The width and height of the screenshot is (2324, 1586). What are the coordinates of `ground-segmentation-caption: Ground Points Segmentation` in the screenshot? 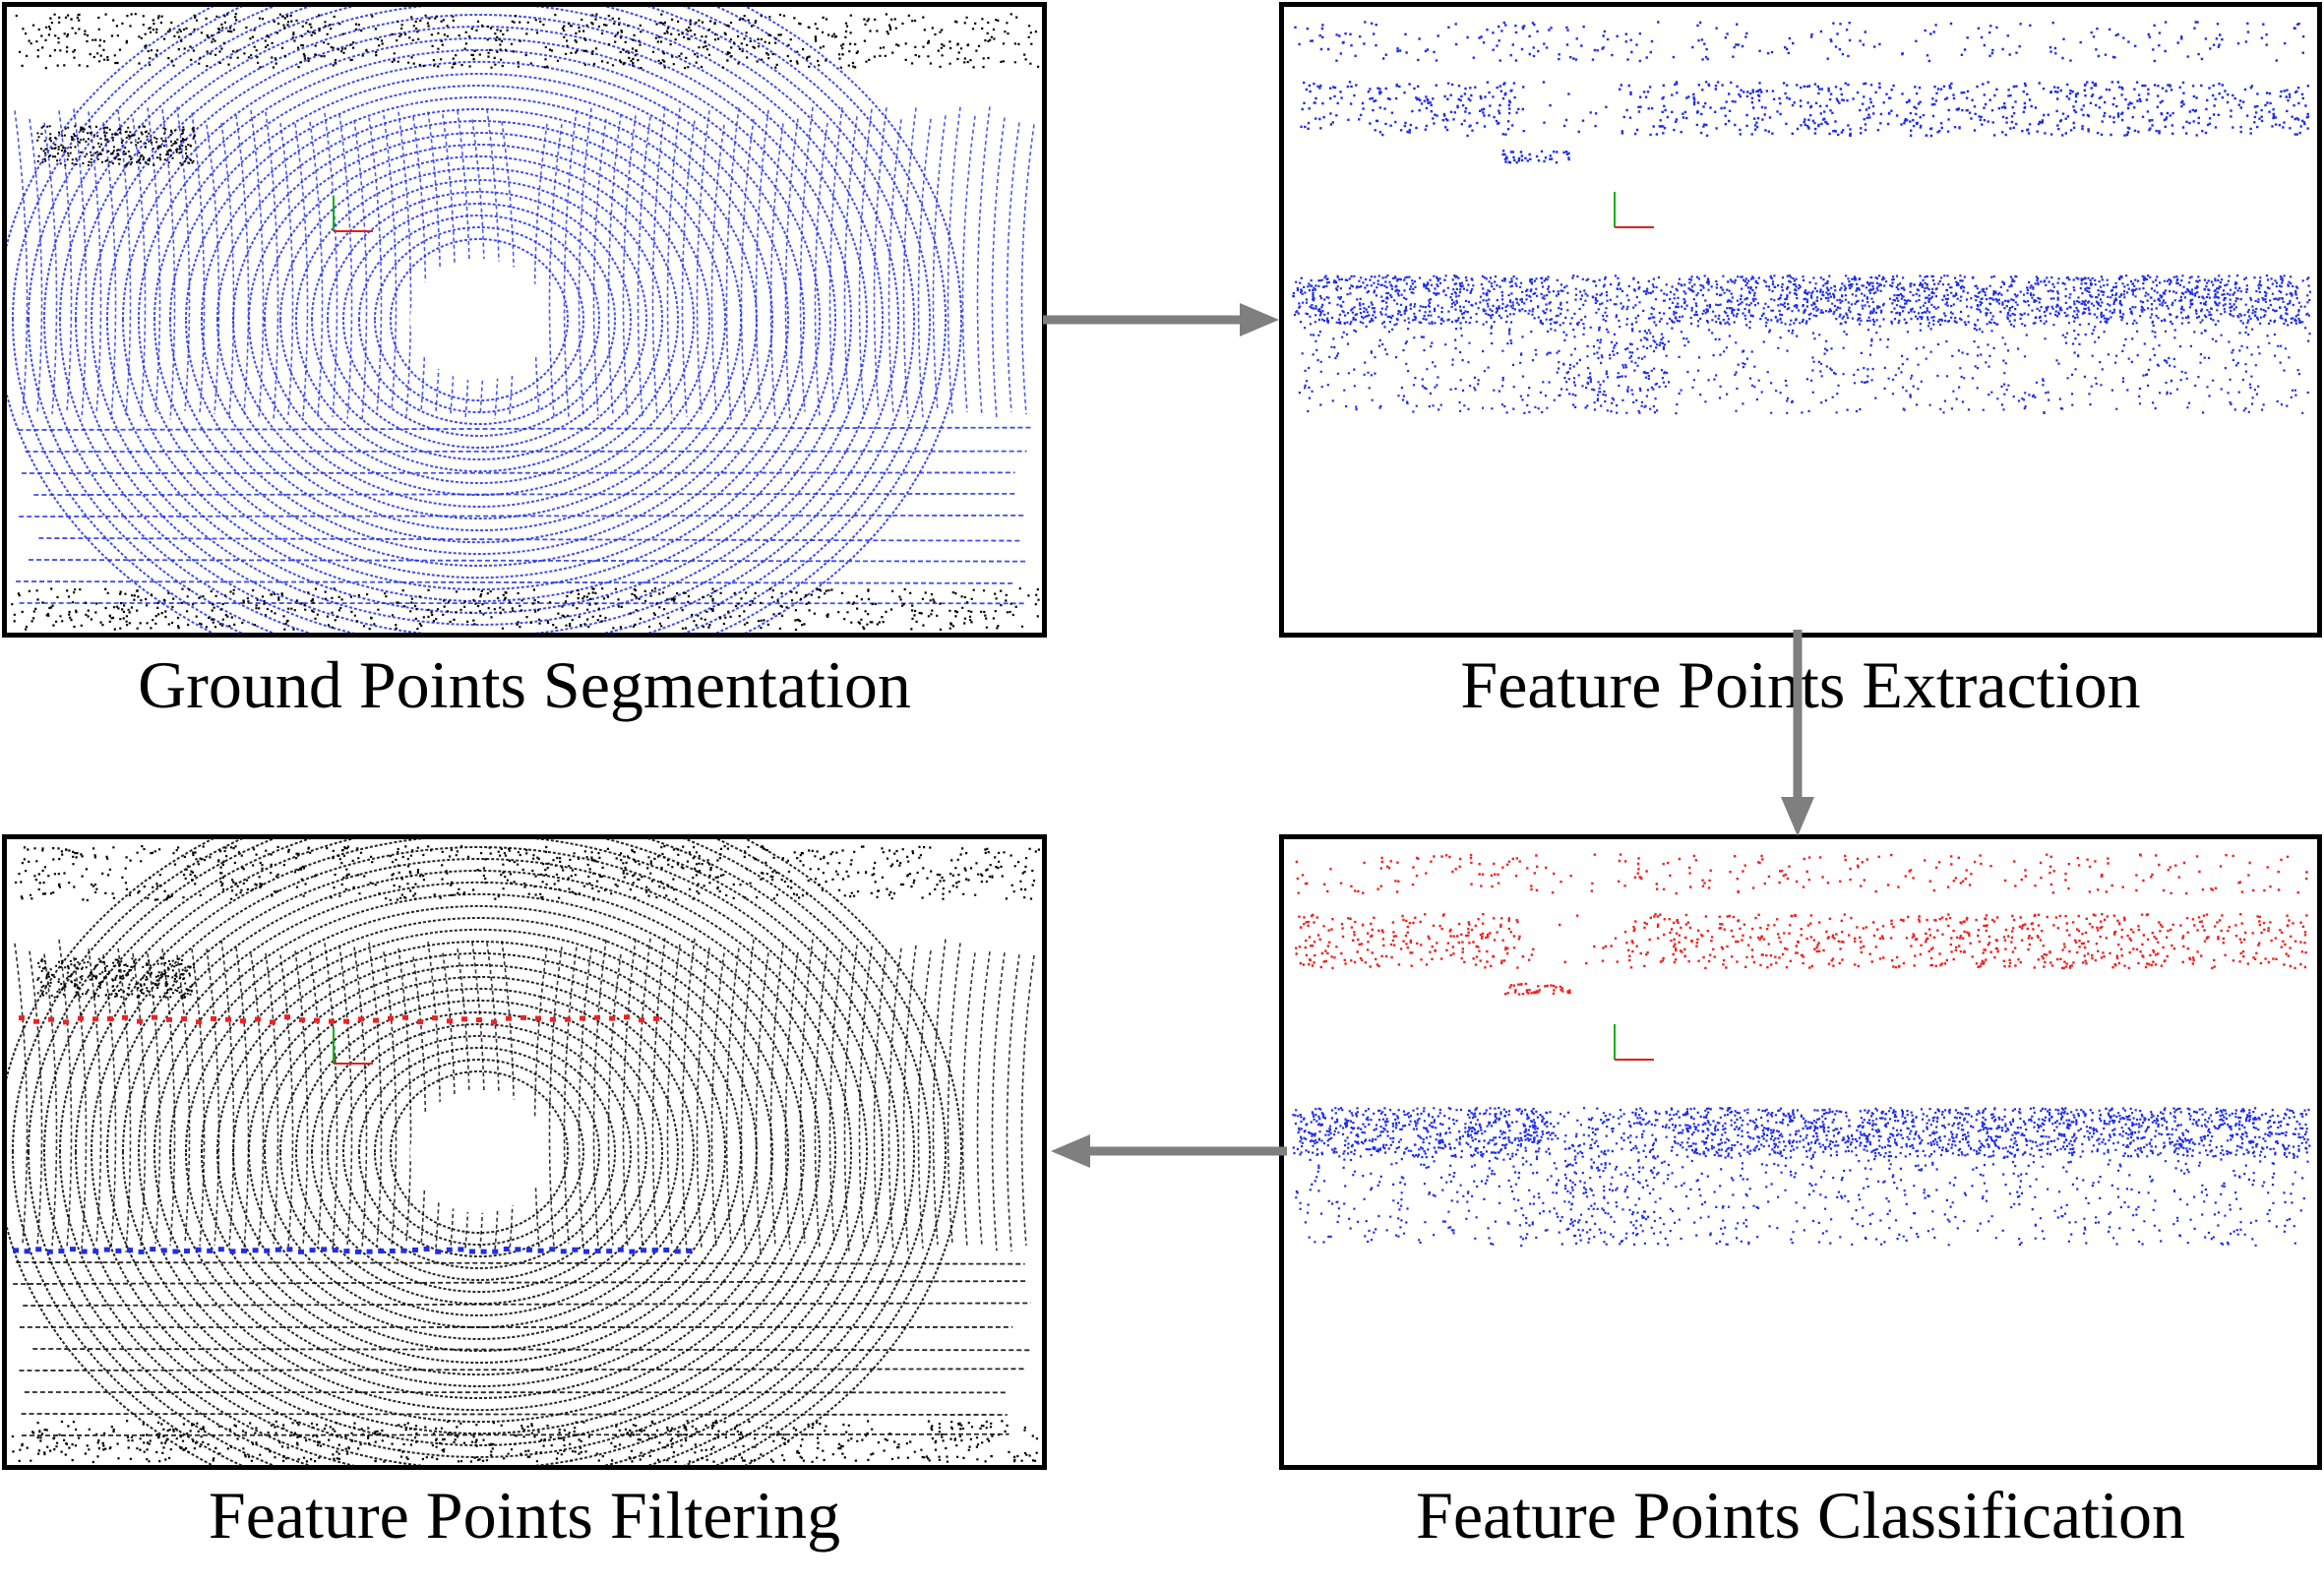 It's located at (524, 684).